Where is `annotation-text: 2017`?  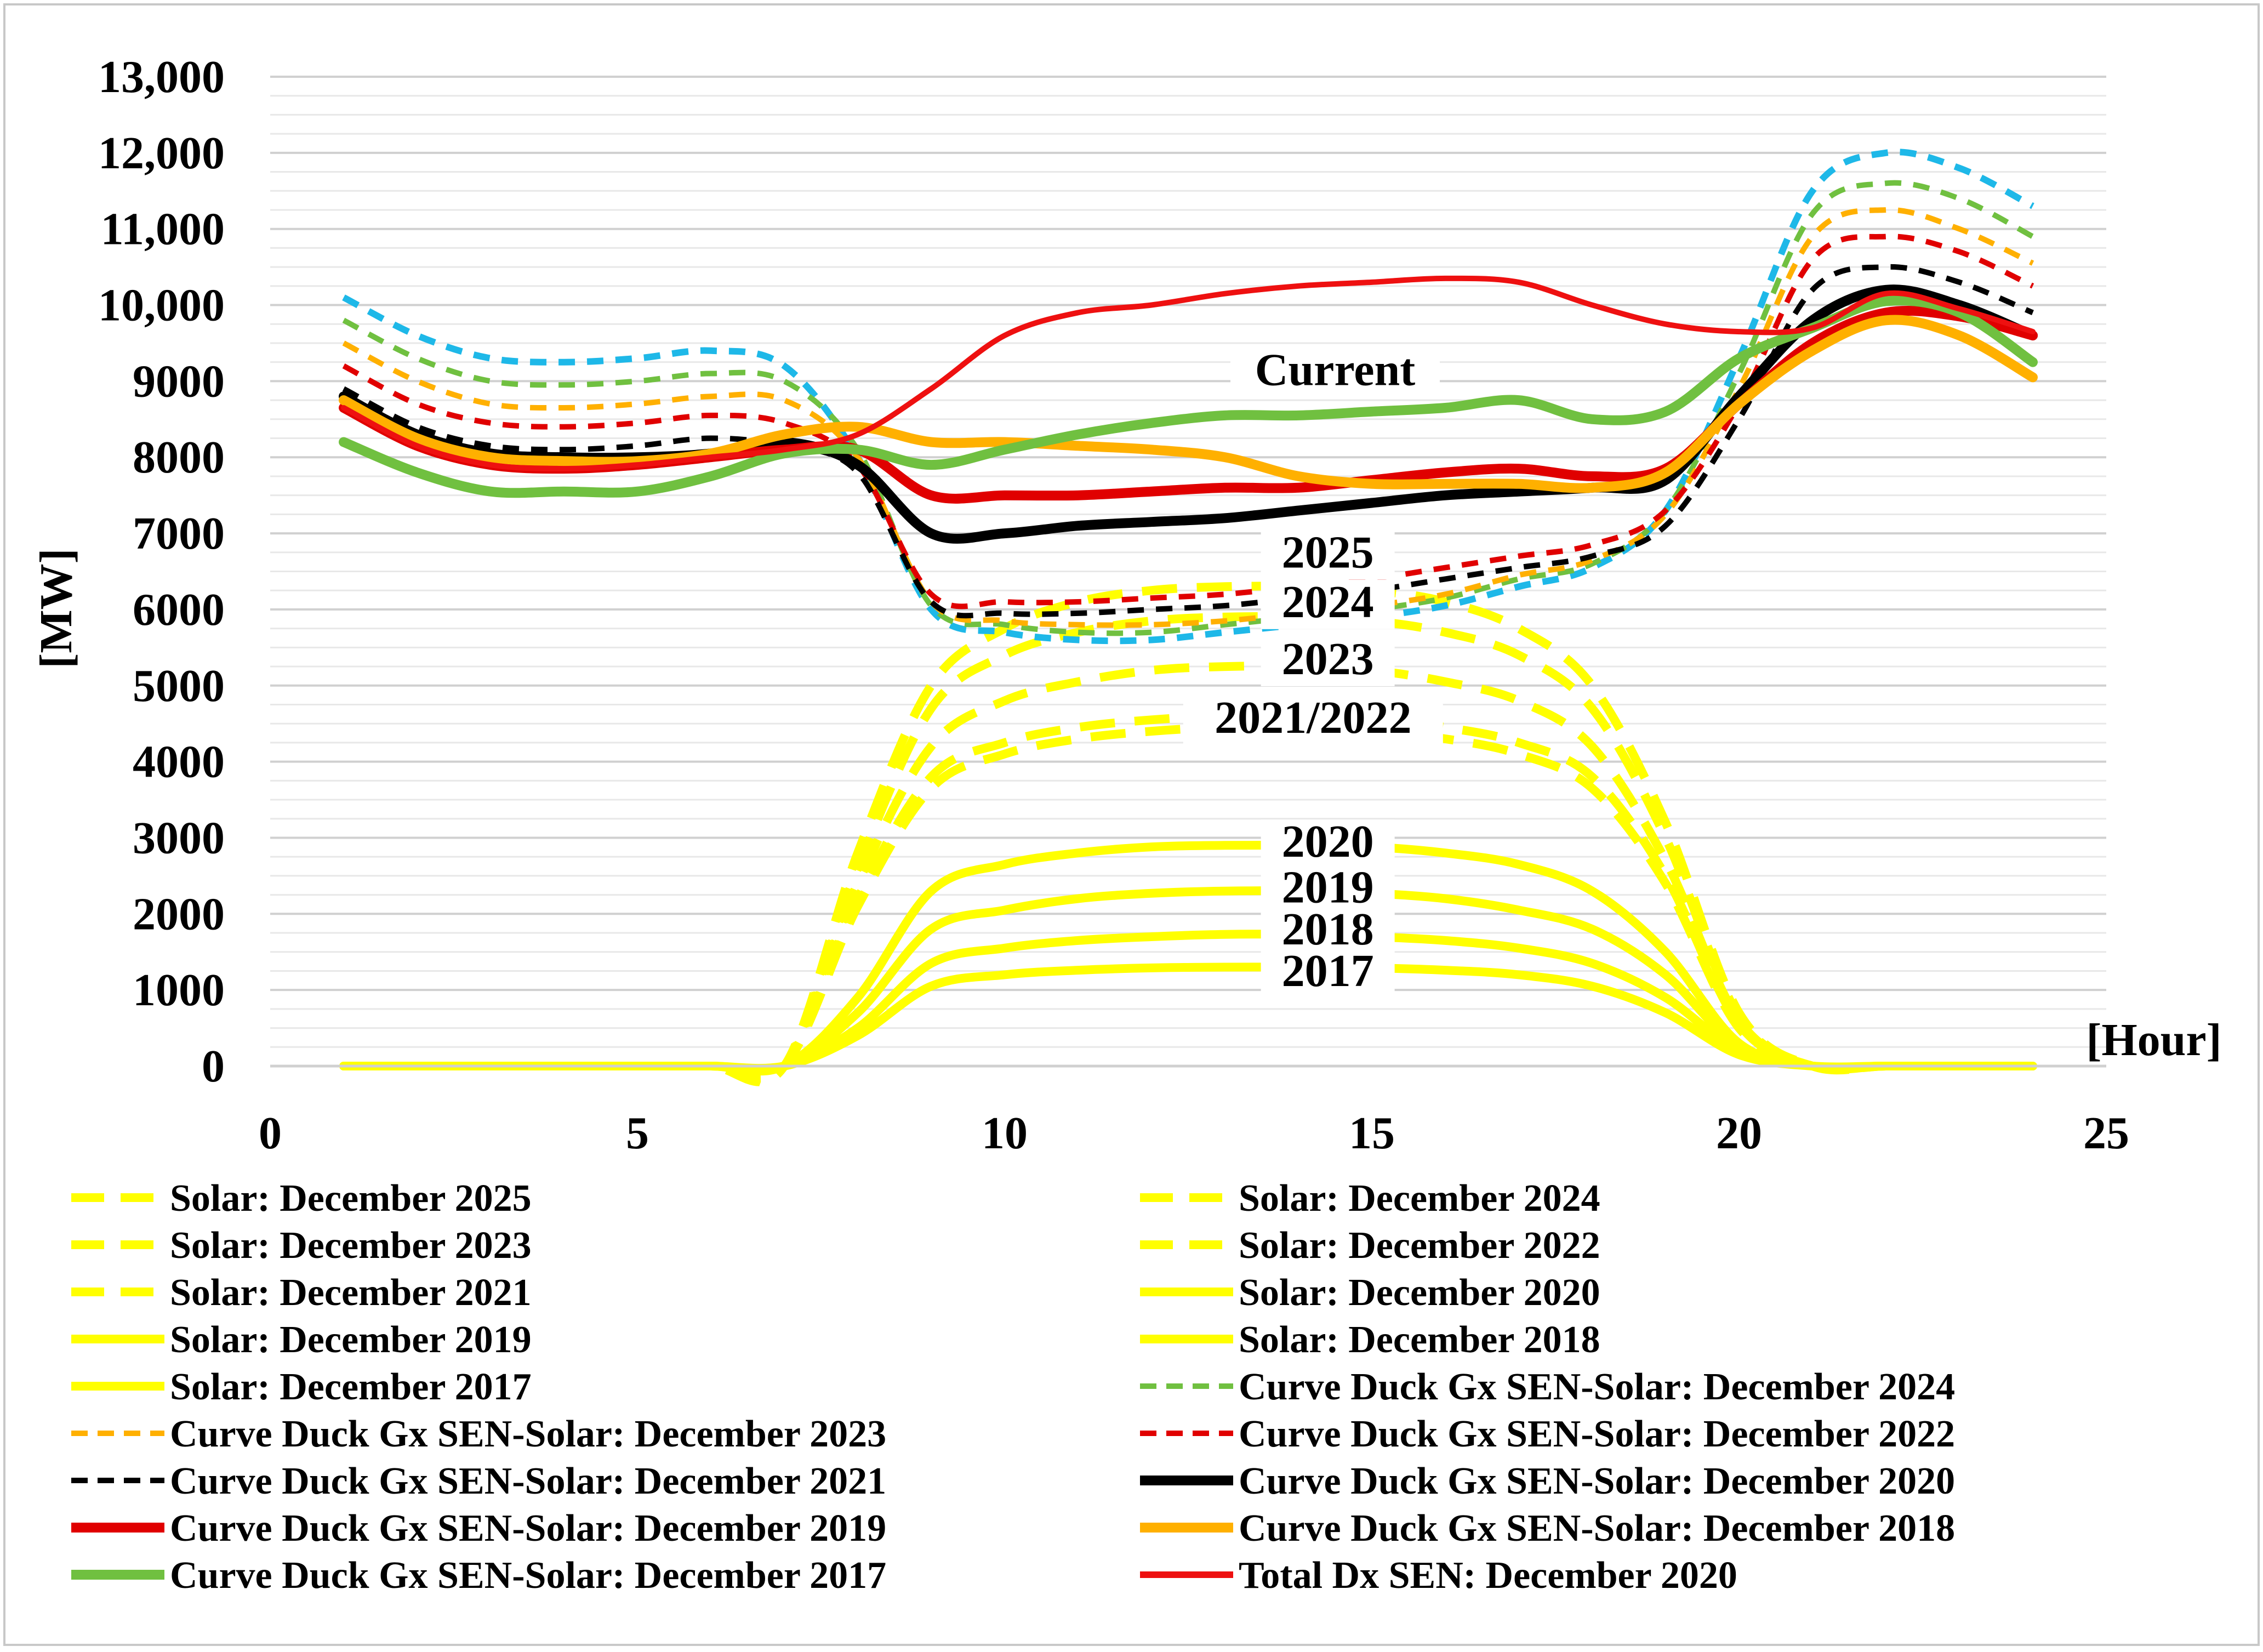
annotation-text: 2017 is located at coordinates (1328, 970).